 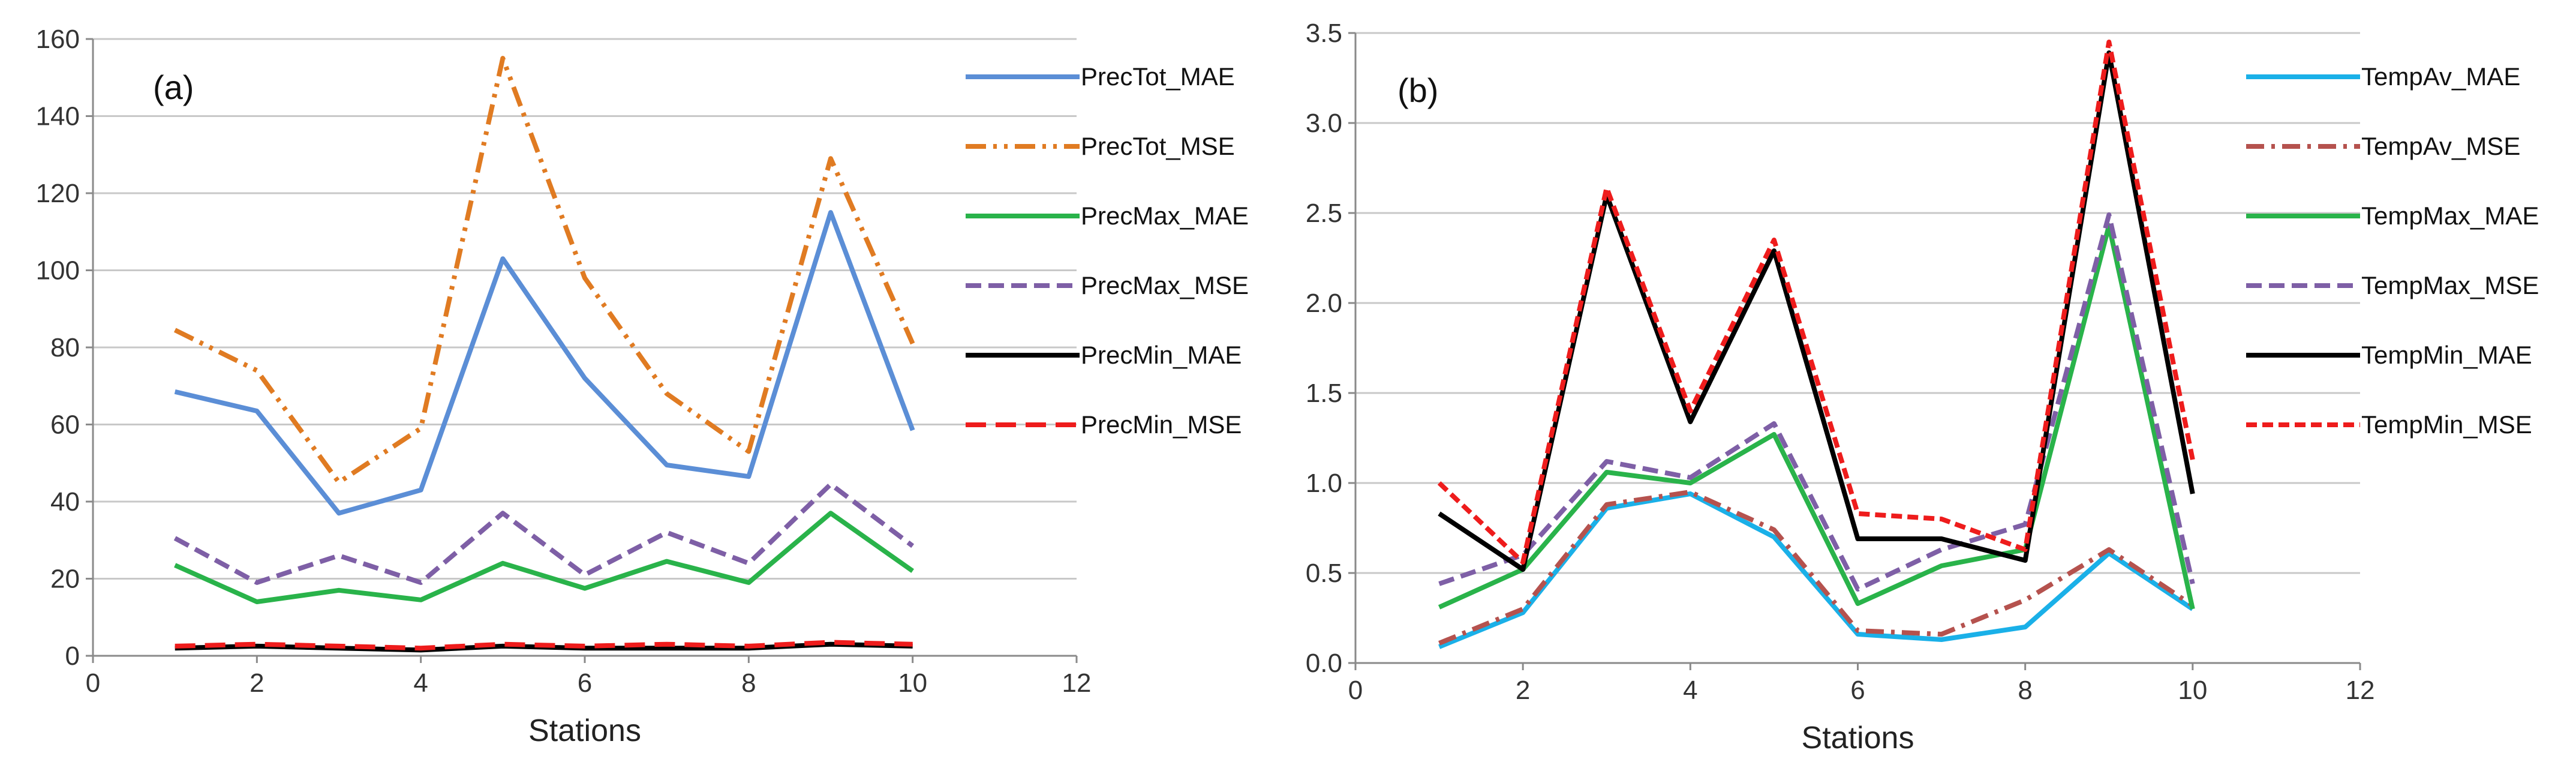 I want to click on y-tick-label: 2.0, so click(x=1324, y=303).